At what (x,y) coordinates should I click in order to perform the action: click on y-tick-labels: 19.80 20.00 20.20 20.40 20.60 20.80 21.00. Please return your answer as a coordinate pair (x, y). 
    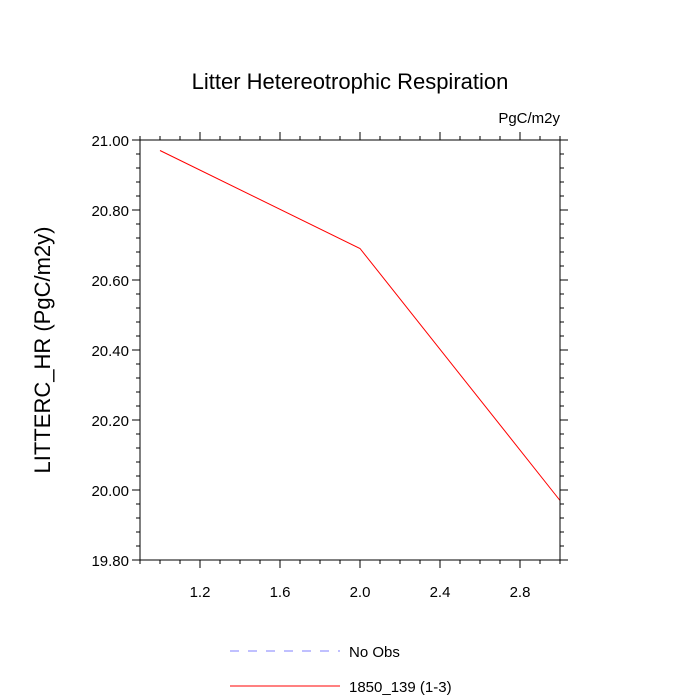
    Looking at the image, I should click on (110, 351).